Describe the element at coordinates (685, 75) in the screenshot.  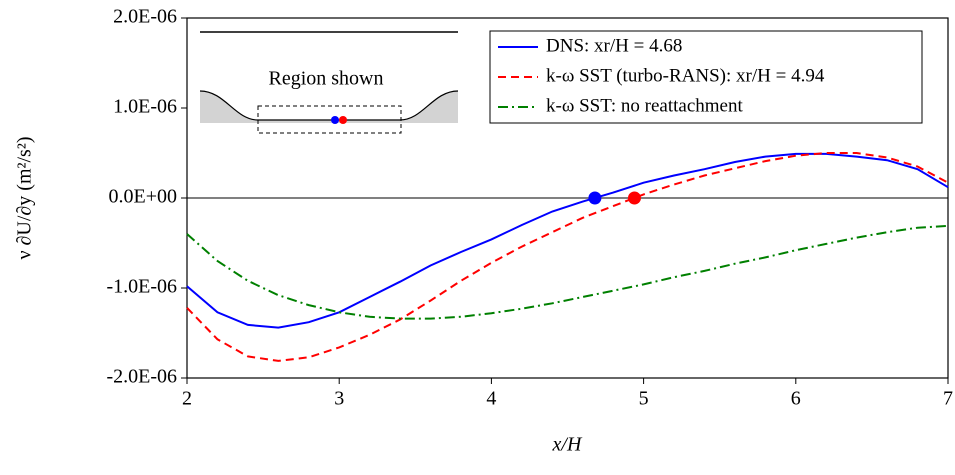
I see `legend-label: k-ω SST (turbo-RANS): xr/H = 4.94` at that location.